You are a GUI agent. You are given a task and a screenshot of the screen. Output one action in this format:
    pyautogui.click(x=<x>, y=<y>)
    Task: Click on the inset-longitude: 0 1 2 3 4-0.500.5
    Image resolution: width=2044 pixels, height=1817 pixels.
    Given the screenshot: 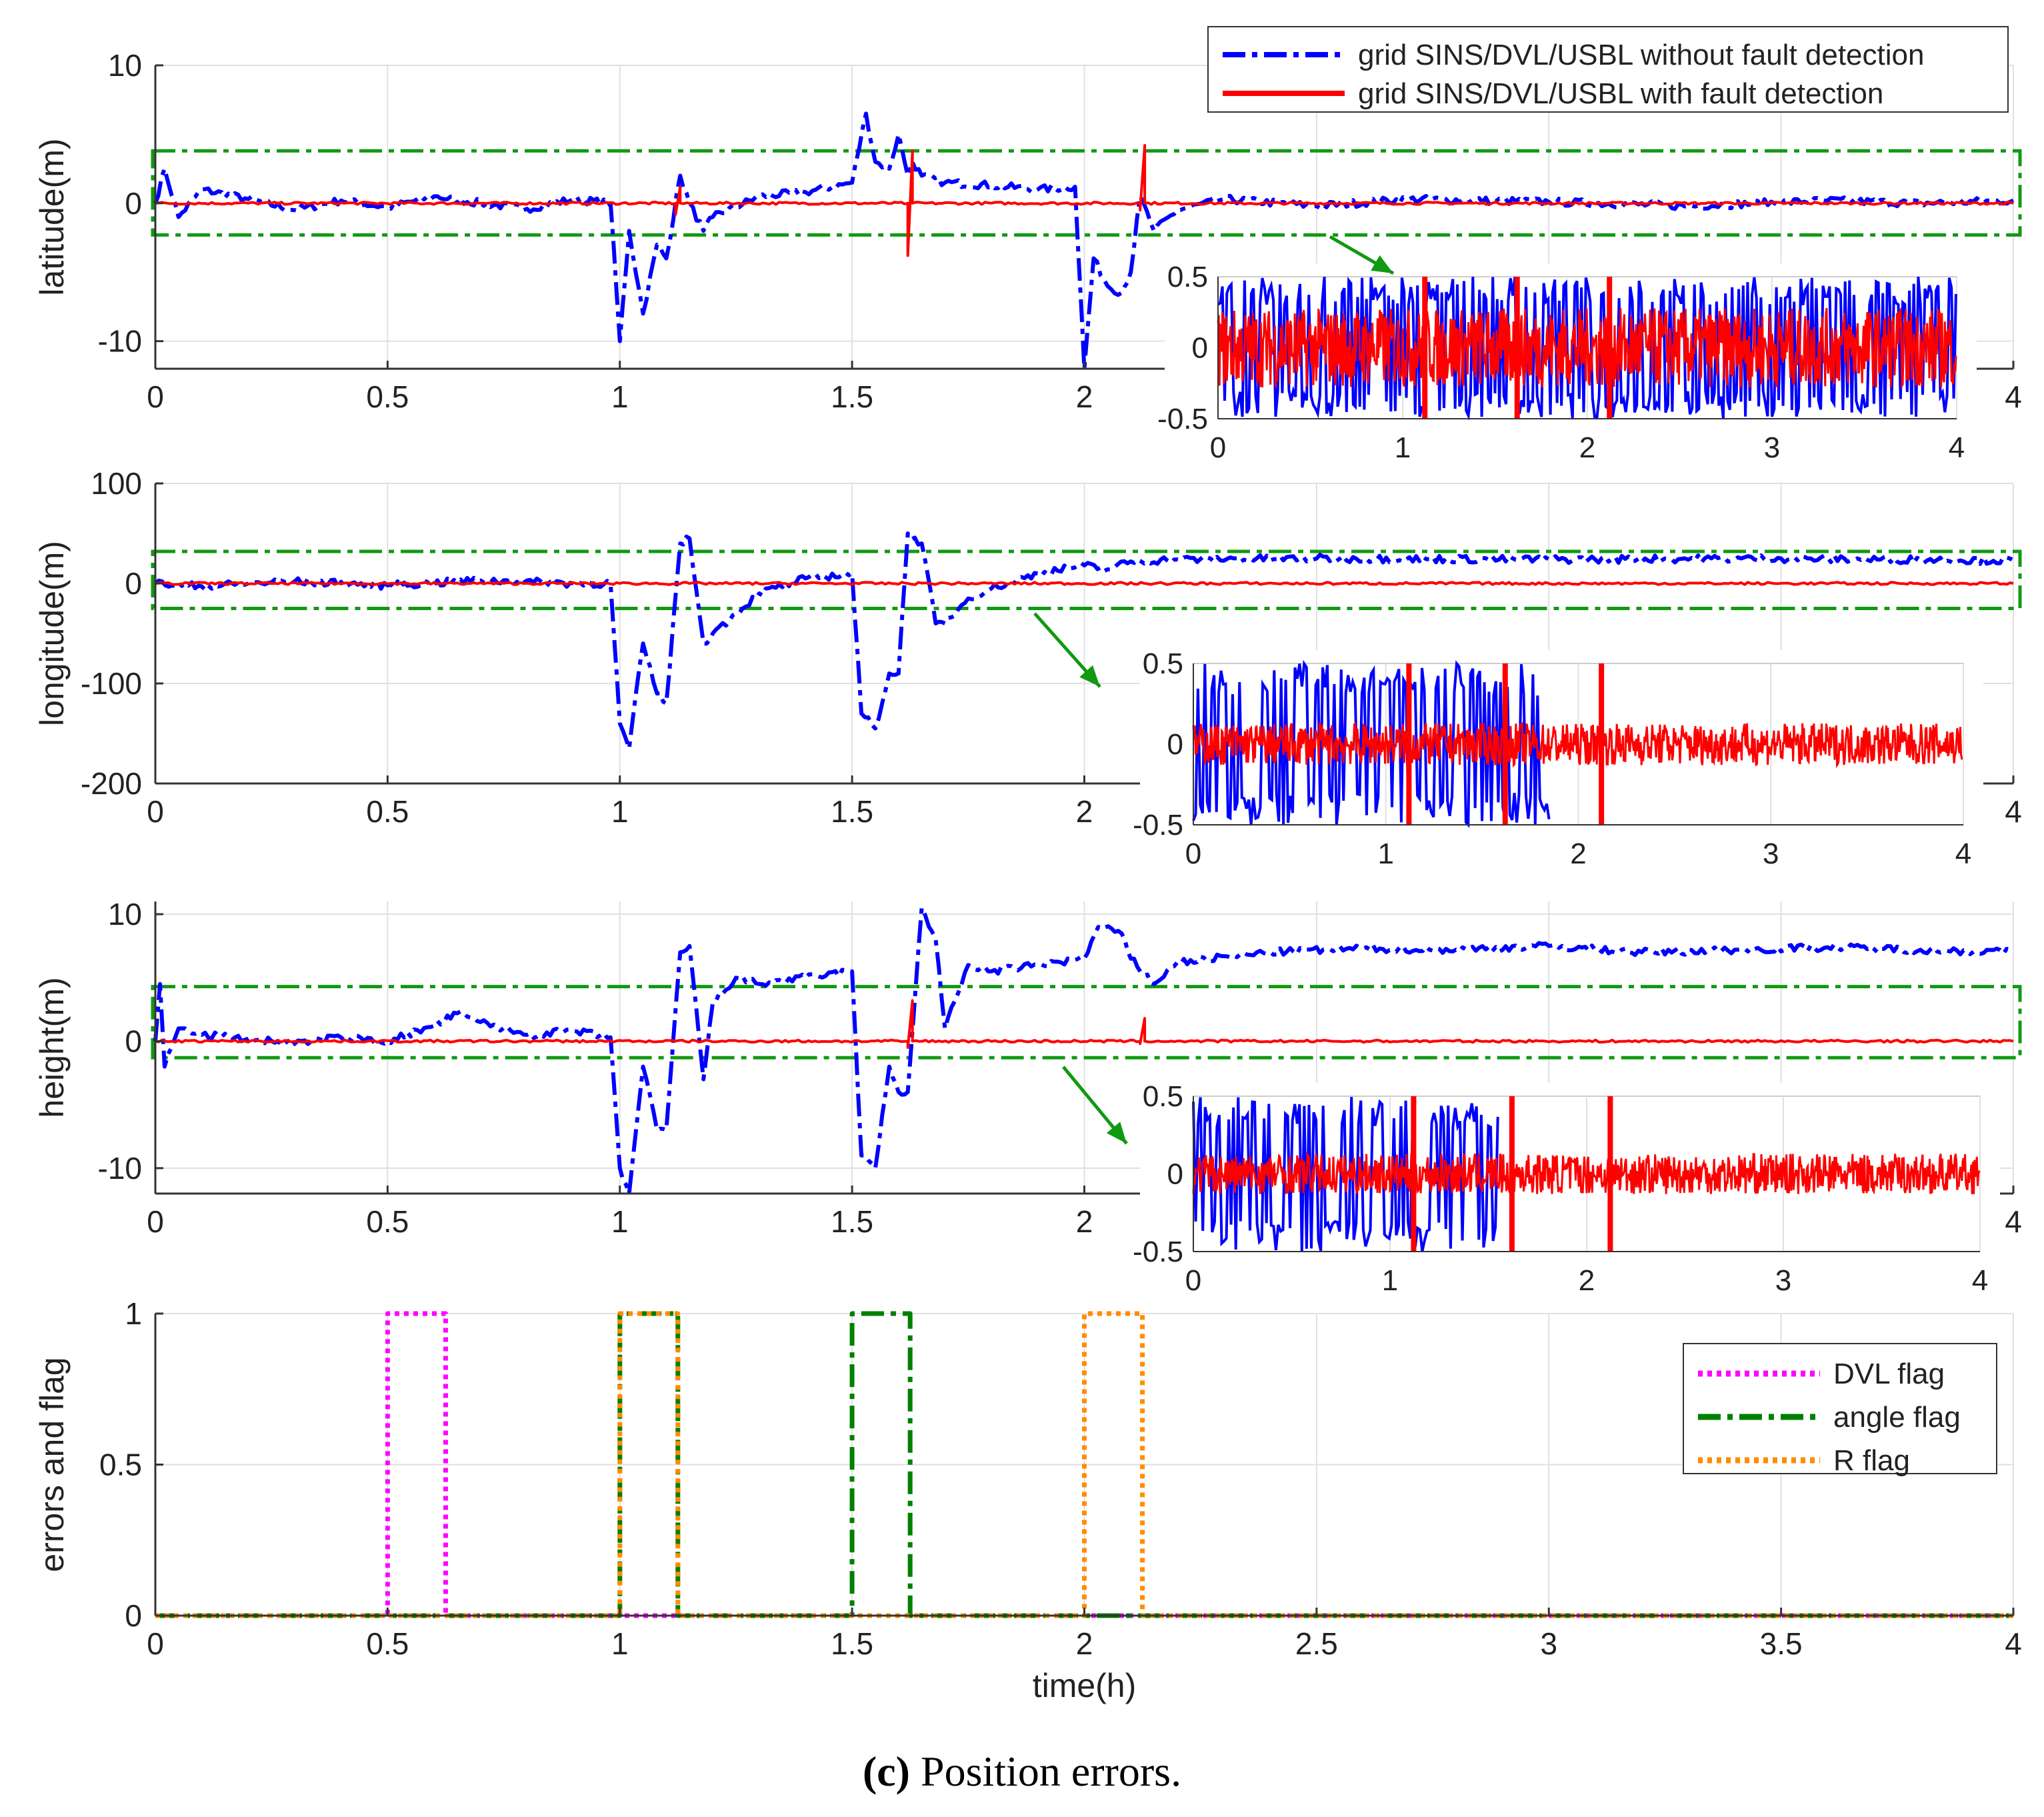 What is the action you would take?
    pyautogui.click(x=1558, y=766)
    